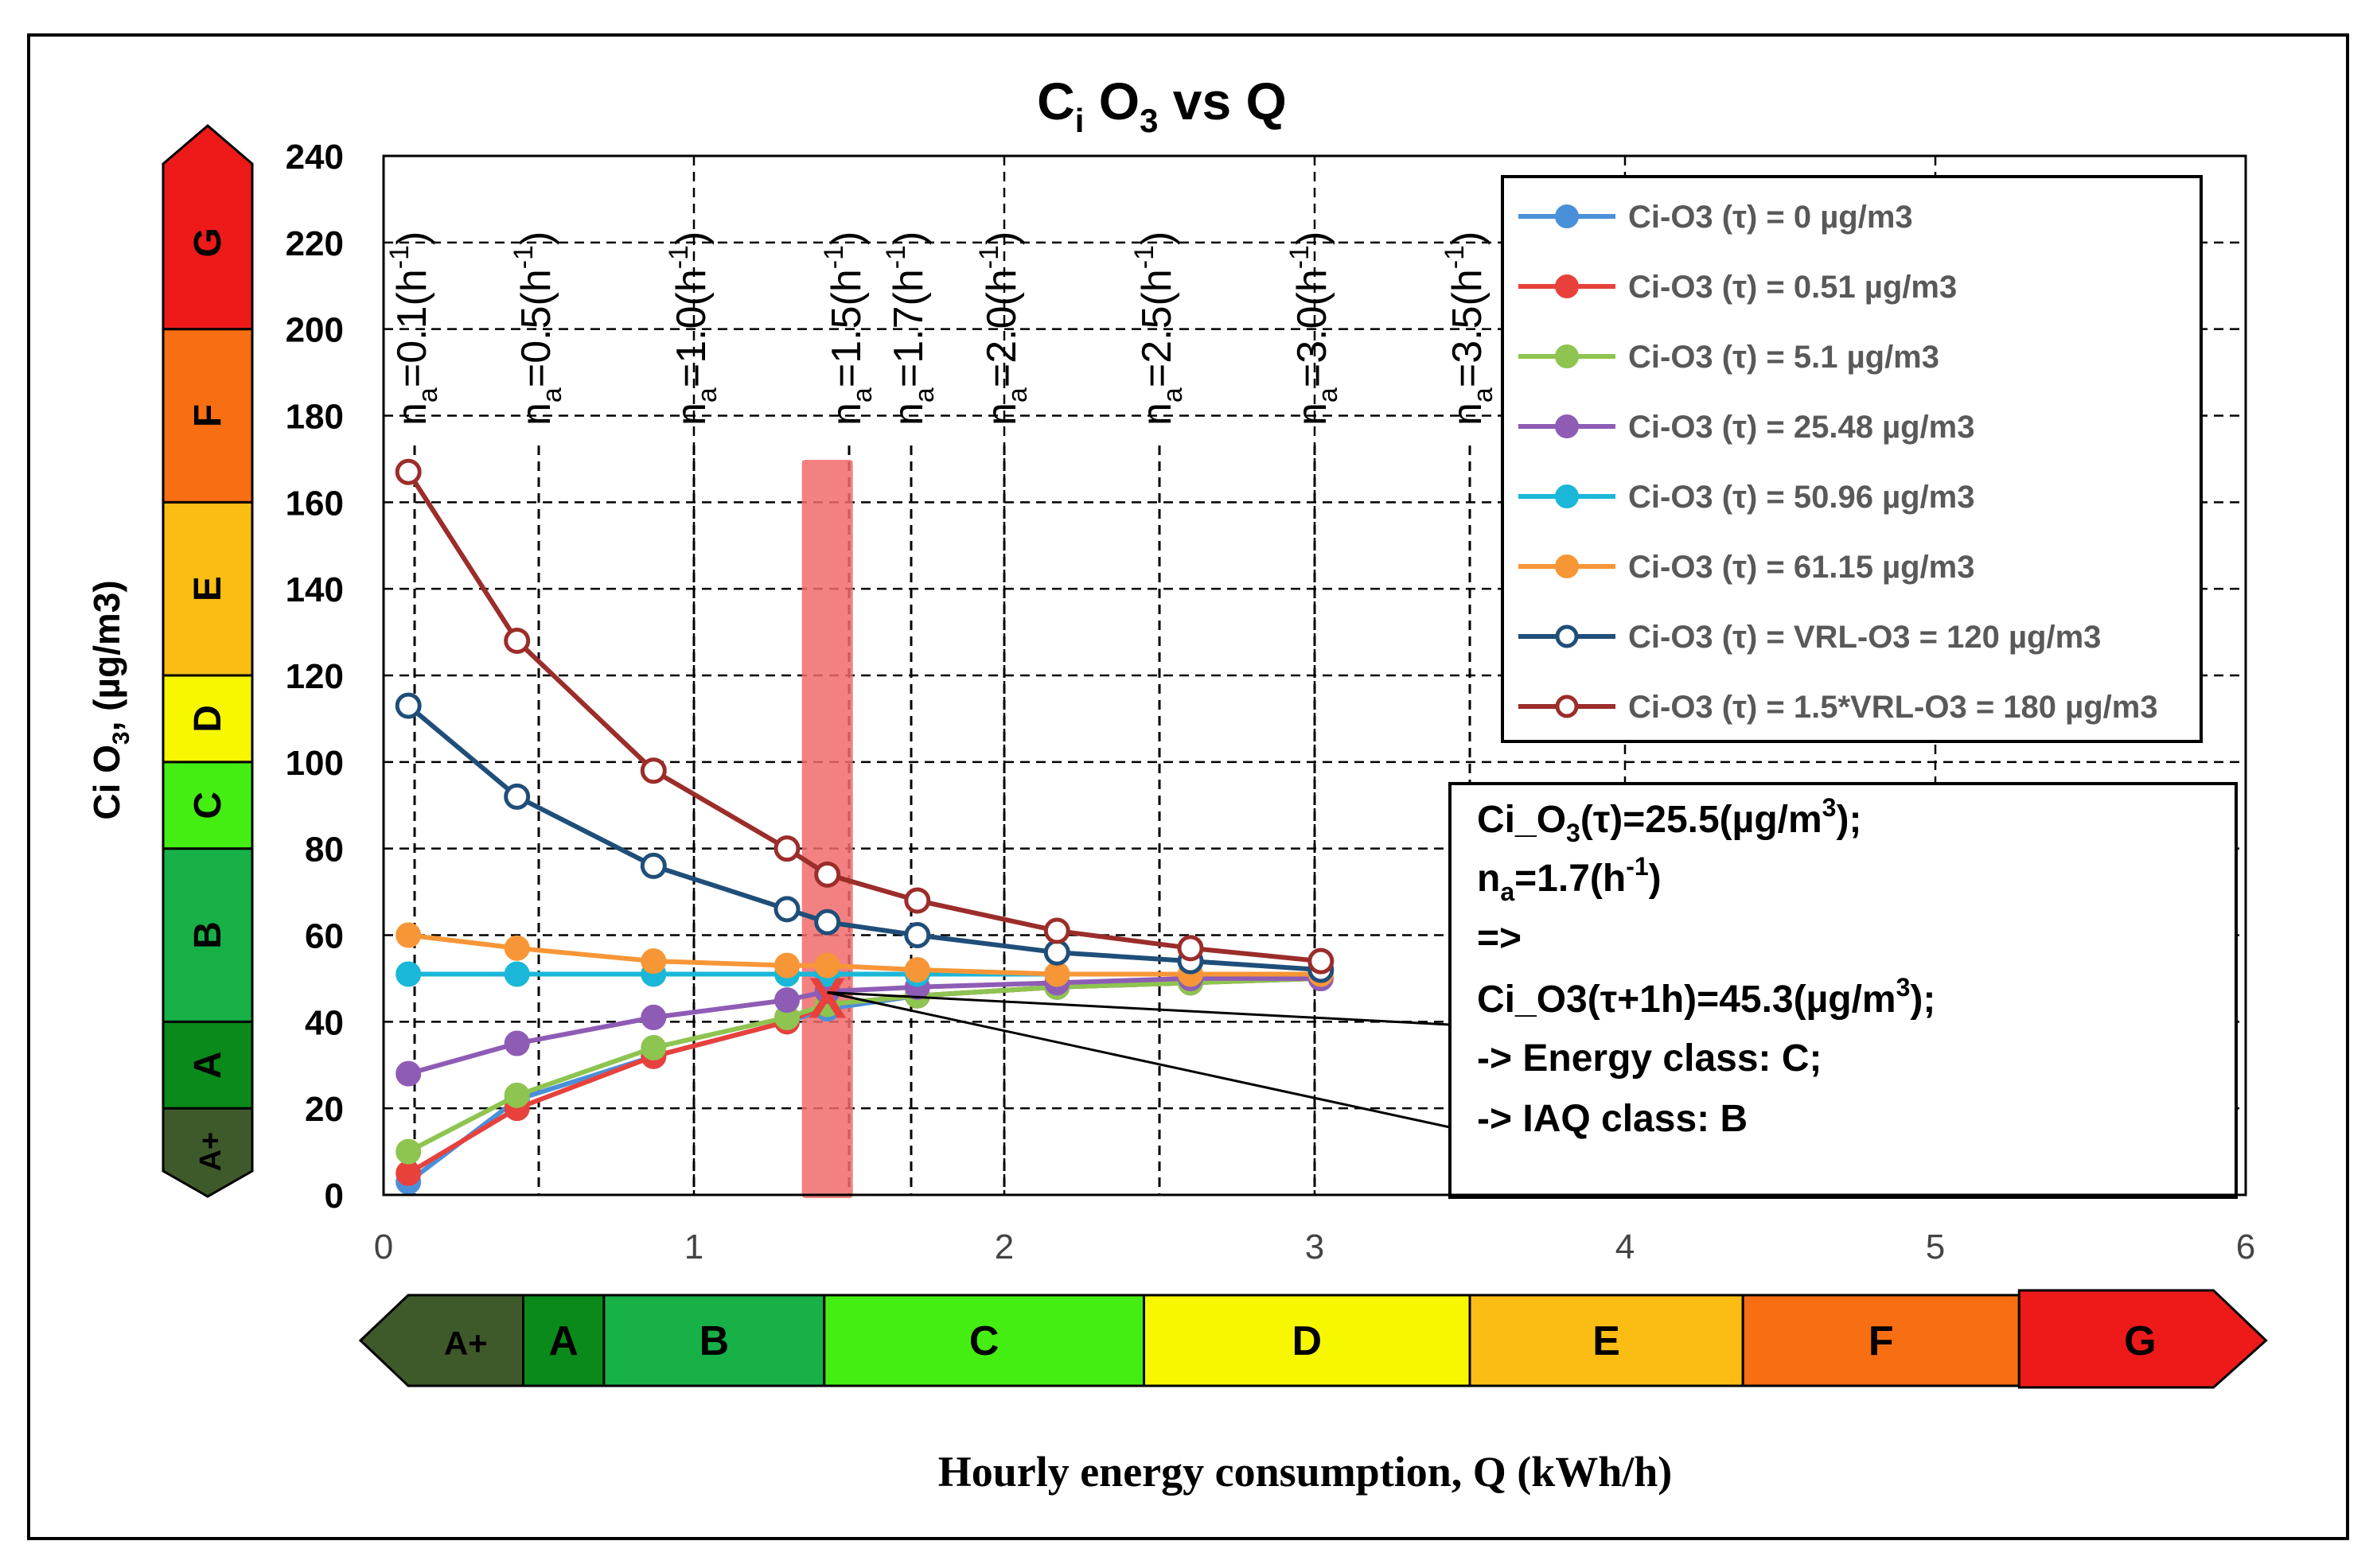  I want to click on energy-class-label: C, so click(984, 1341).